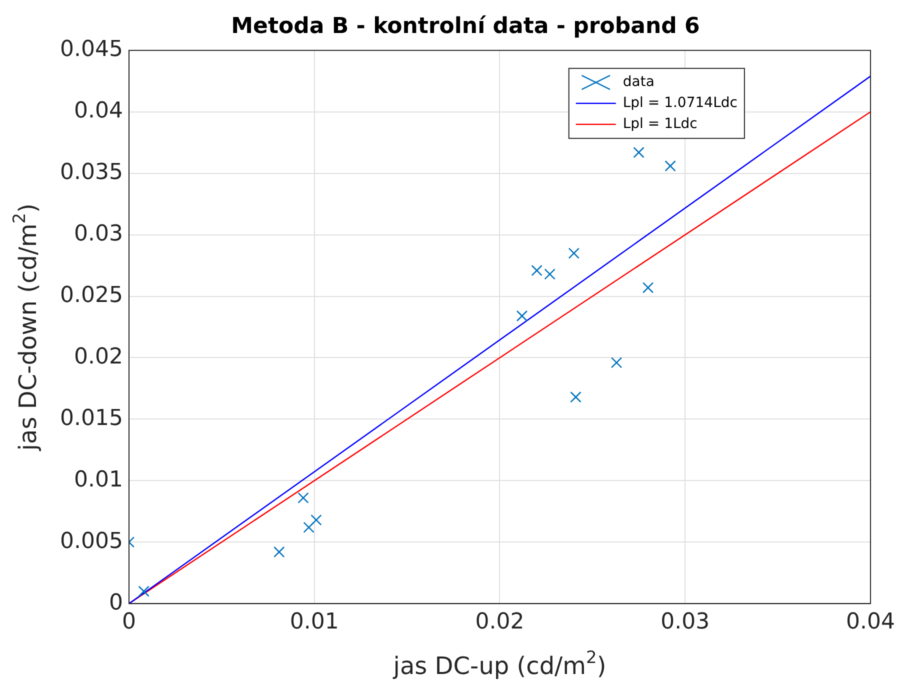  I want to click on legend-label: Lpl = 1.0714Ldc, so click(680, 103).